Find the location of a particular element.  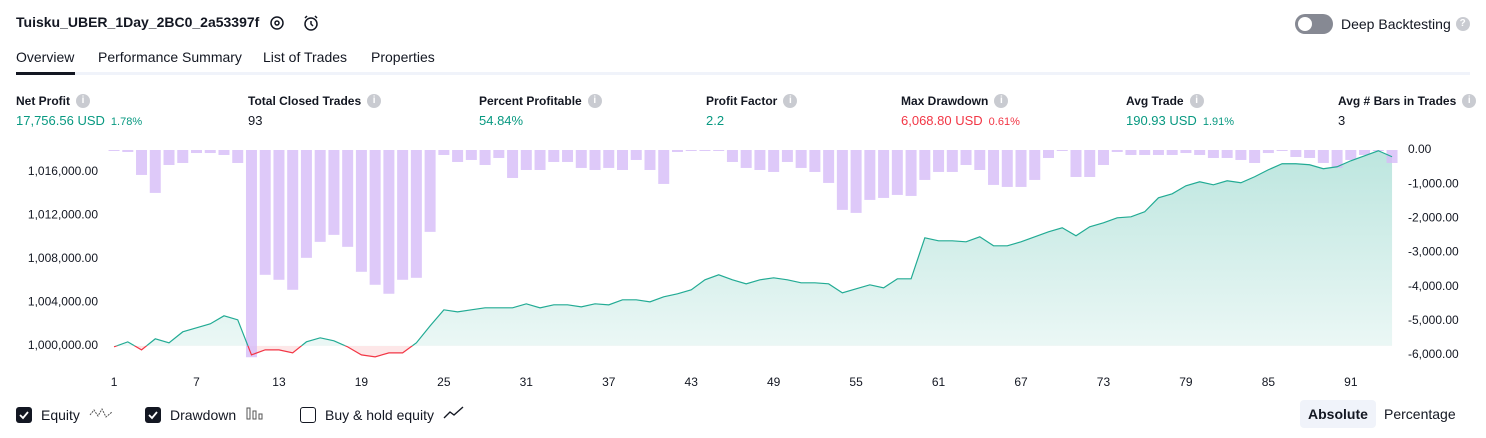

metric-value: 190.93 USD 1.91% is located at coordinates (1180, 120).